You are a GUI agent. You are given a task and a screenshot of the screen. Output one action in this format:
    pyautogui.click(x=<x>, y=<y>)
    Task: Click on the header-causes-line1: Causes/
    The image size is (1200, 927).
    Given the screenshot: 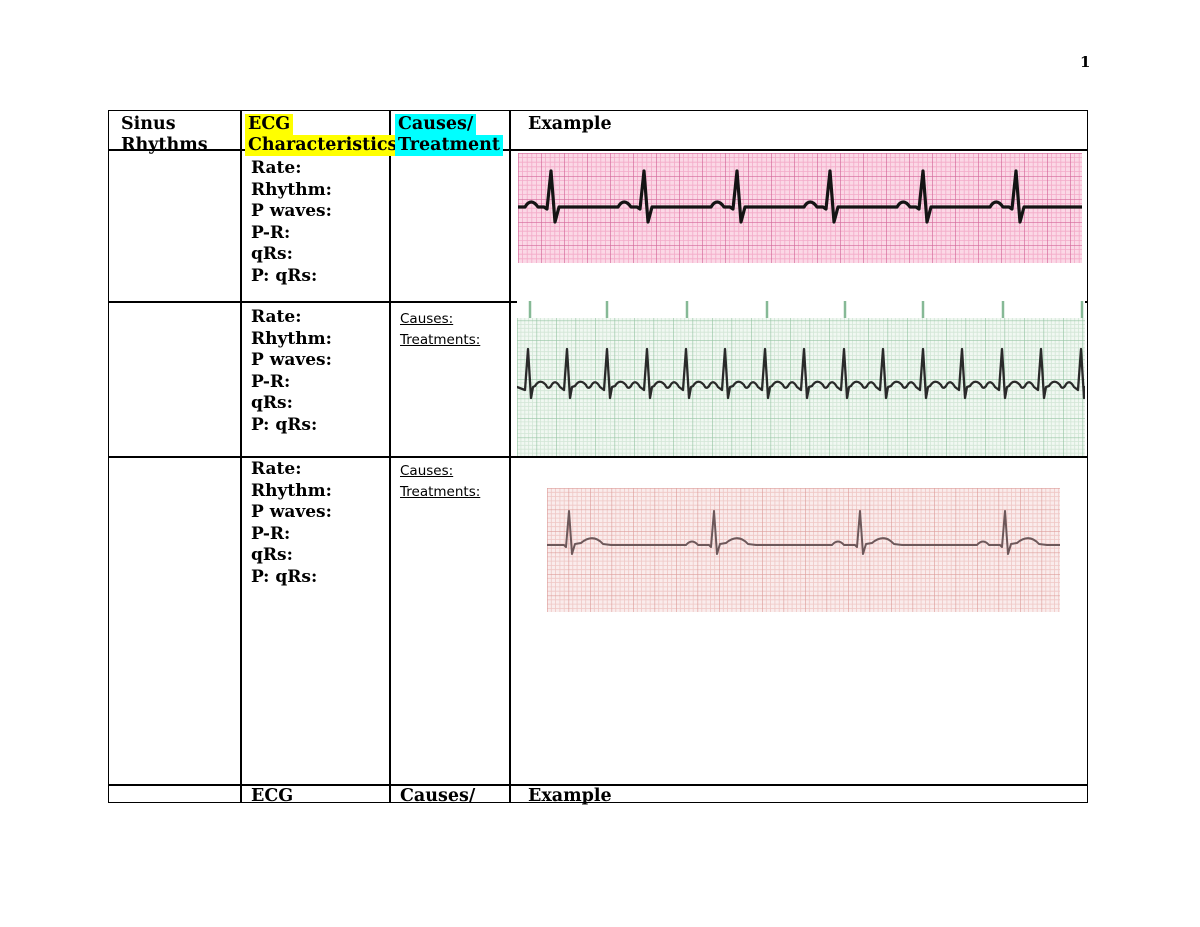 What is the action you would take?
    pyautogui.click(x=436, y=124)
    